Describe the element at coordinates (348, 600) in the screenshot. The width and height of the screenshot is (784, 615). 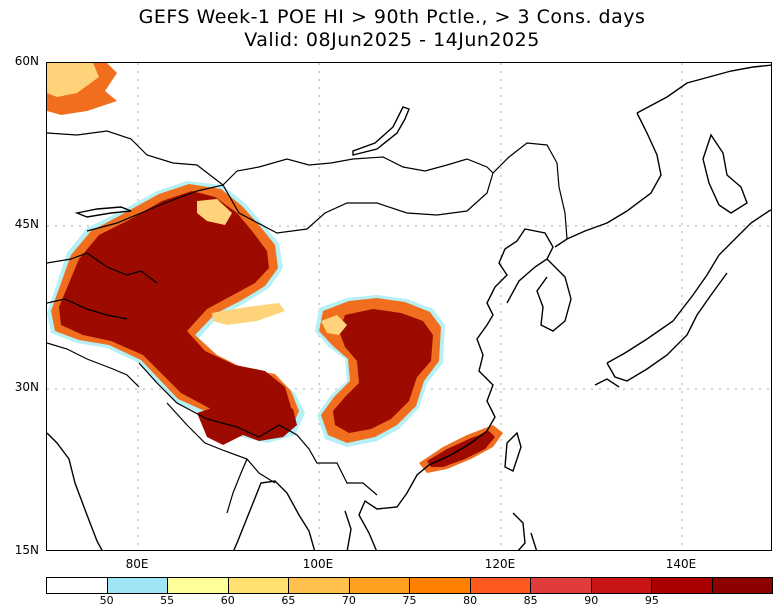
I see `colorbar-label: 70` at that location.